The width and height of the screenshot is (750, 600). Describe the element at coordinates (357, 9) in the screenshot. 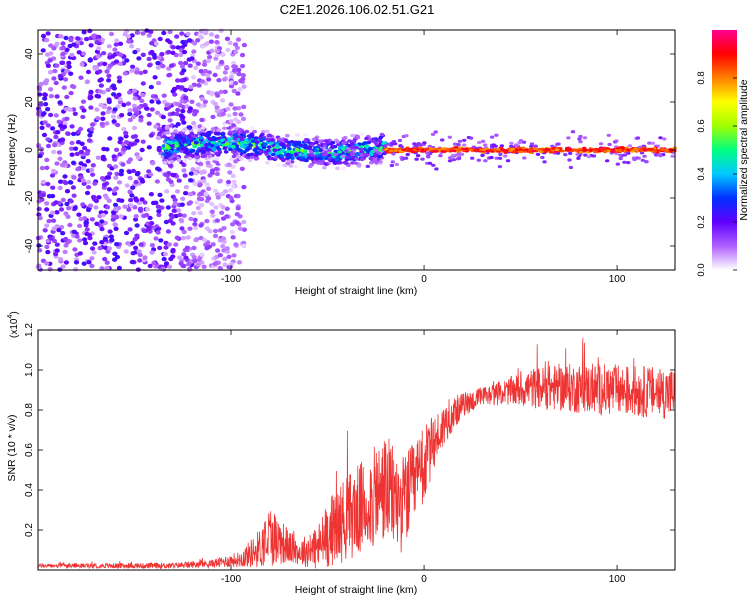

I see `figure-title: C2E1.2026.106.02.51.G21` at that location.